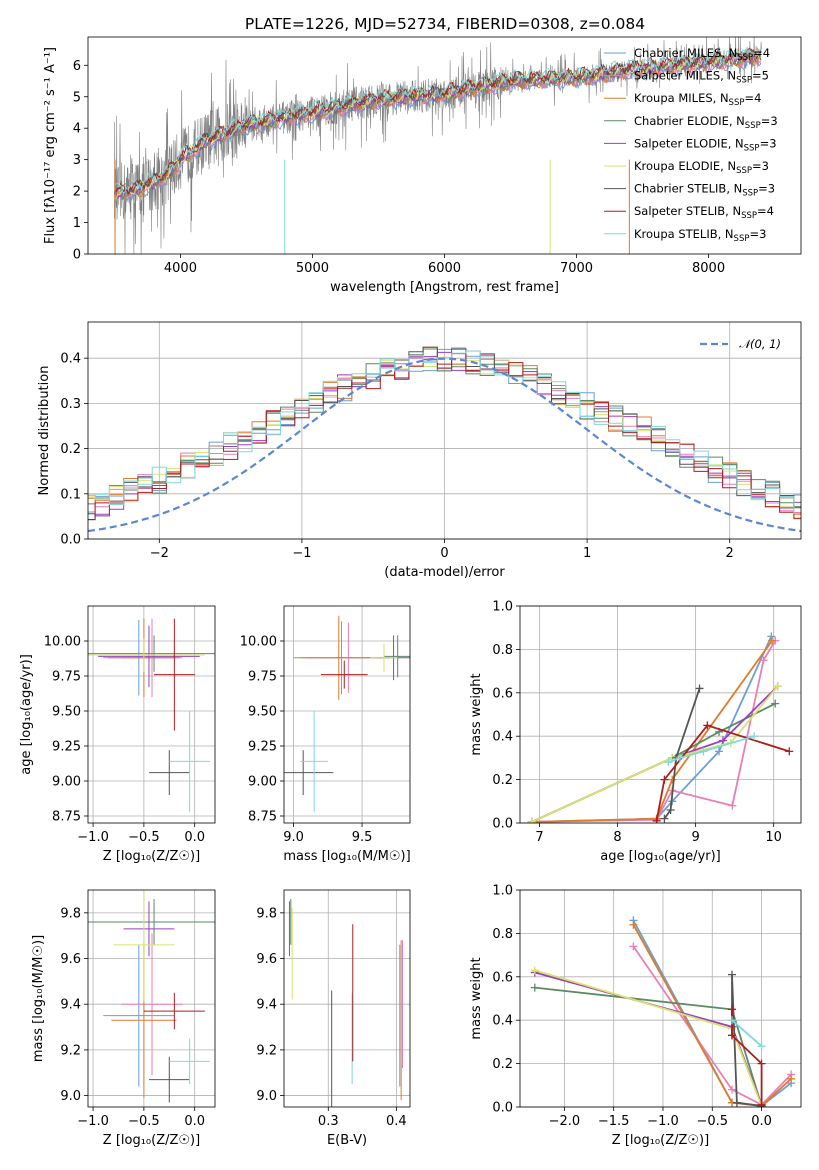 The image size is (819, 1170). What do you see at coordinates (502, 1064) in the screenshot?
I see `weight-vs-Z-ytick-label: 0.2` at bounding box center [502, 1064].